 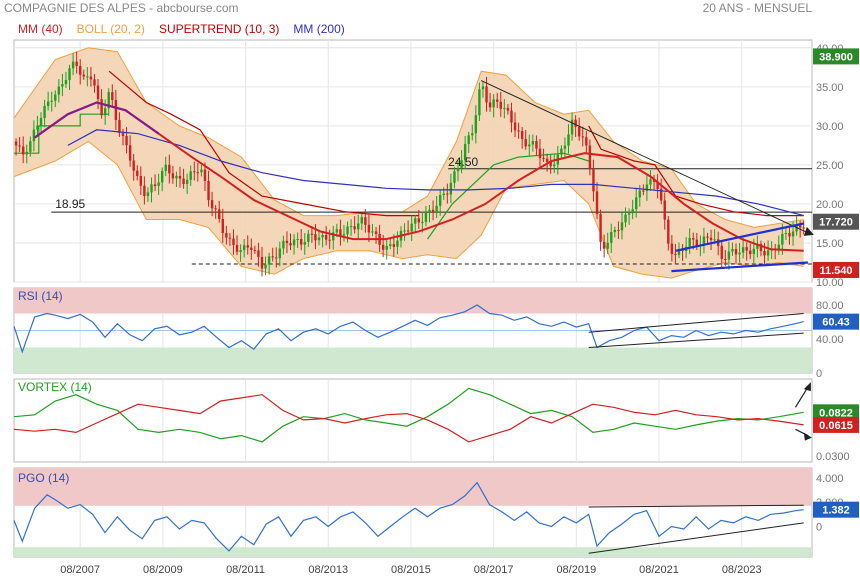 I want to click on vortex-vi-plus-line, so click(x=408, y=415).